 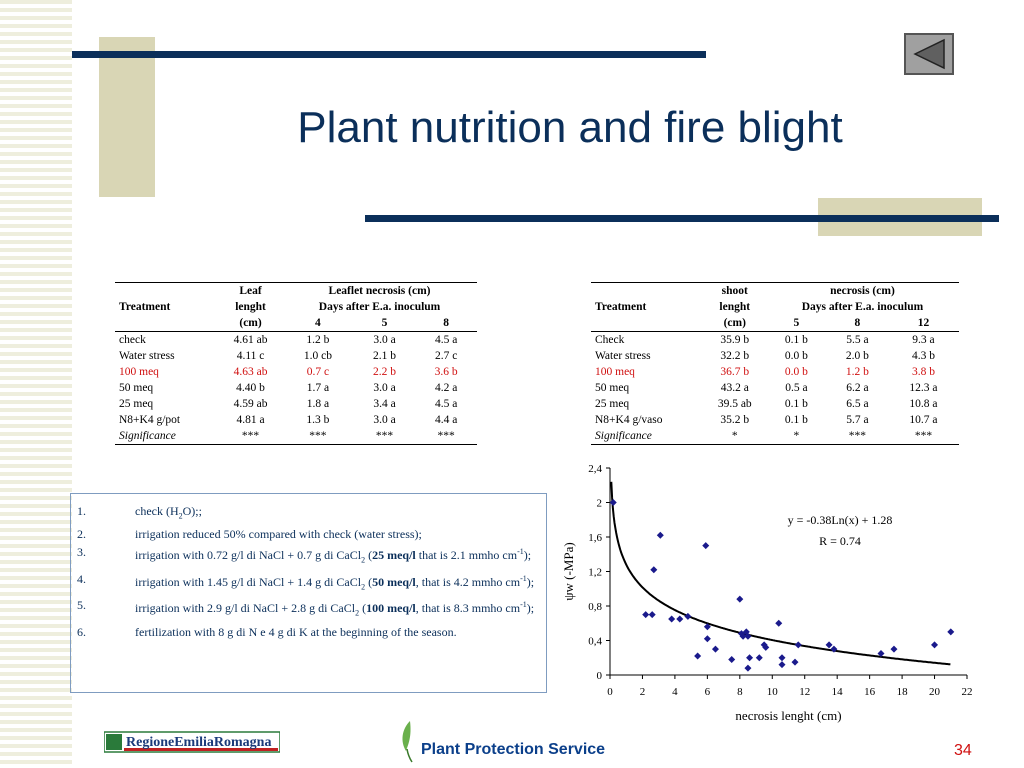 What do you see at coordinates (735, 356) in the screenshot?
I see `value-cell: 32.2 b` at bounding box center [735, 356].